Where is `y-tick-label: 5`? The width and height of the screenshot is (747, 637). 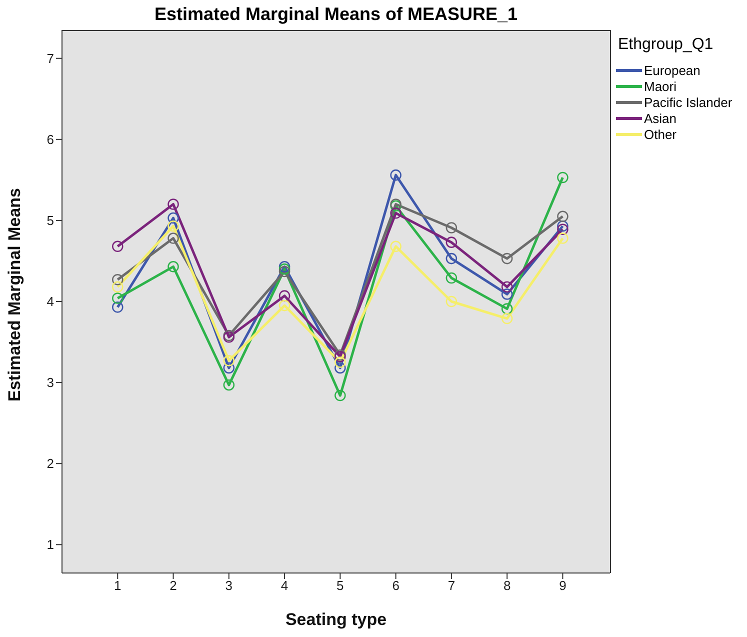 y-tick-label: 5 is located at coordinates (50, 220).